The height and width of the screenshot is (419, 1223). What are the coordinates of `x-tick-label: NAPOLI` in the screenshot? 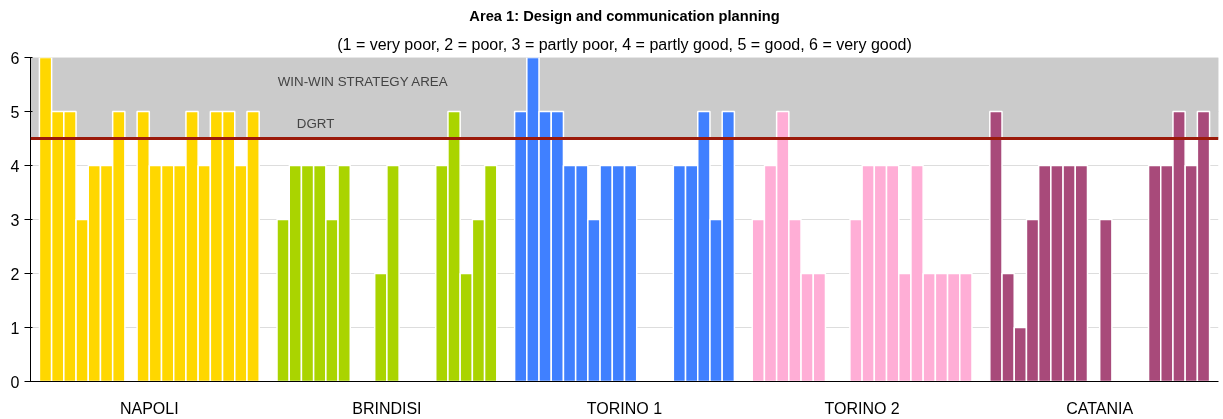 It's located at (149, 408).